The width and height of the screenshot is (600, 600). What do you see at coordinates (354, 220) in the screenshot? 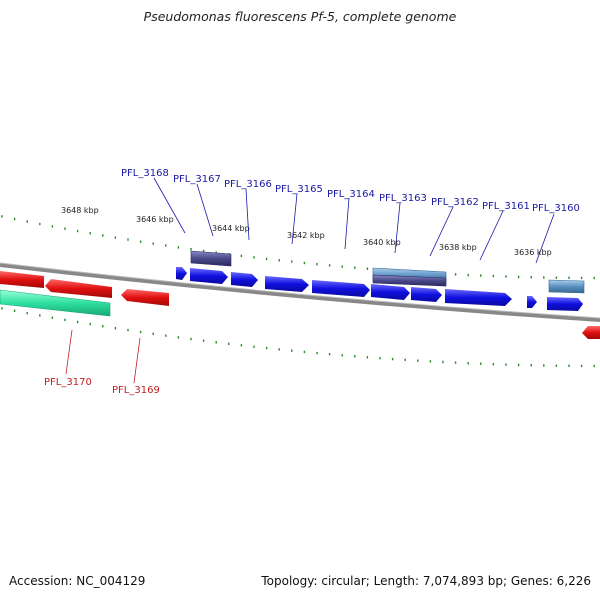
I see `forward-label-leaders` at bounding box center [354, 220].